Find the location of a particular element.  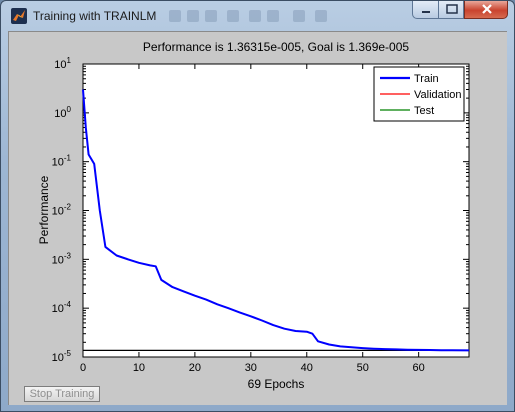

toolbar-reflection is located at coordinates (259, 17).